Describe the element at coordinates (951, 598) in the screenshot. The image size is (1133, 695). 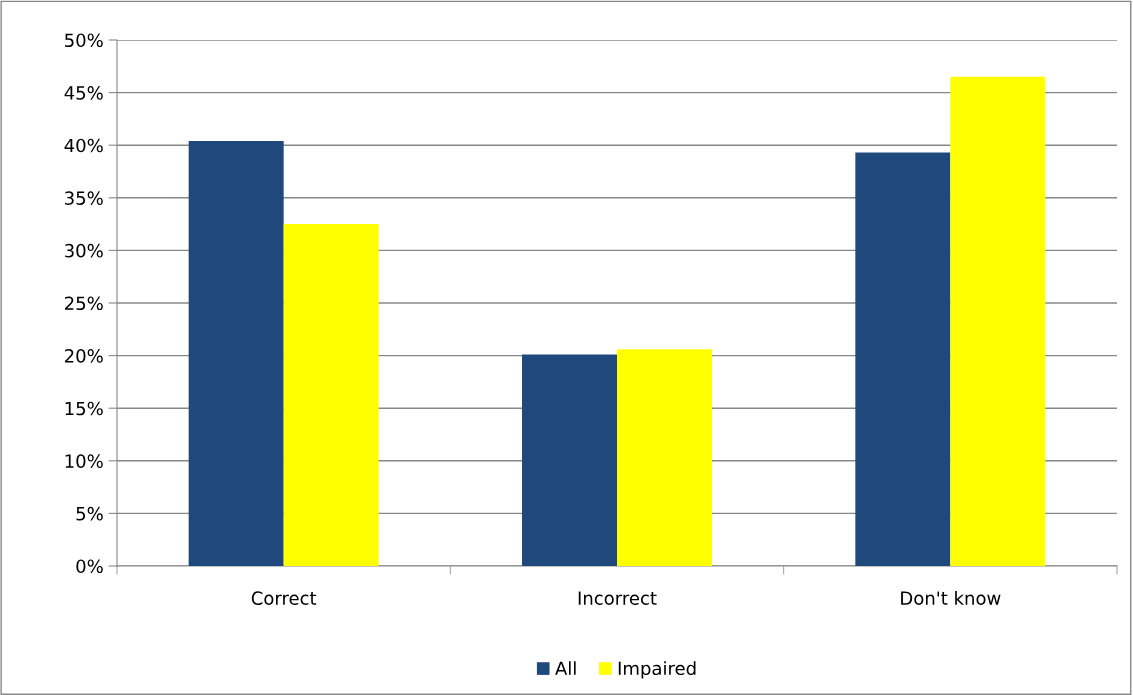
I see `x-tick-label: Don't know` at that location.